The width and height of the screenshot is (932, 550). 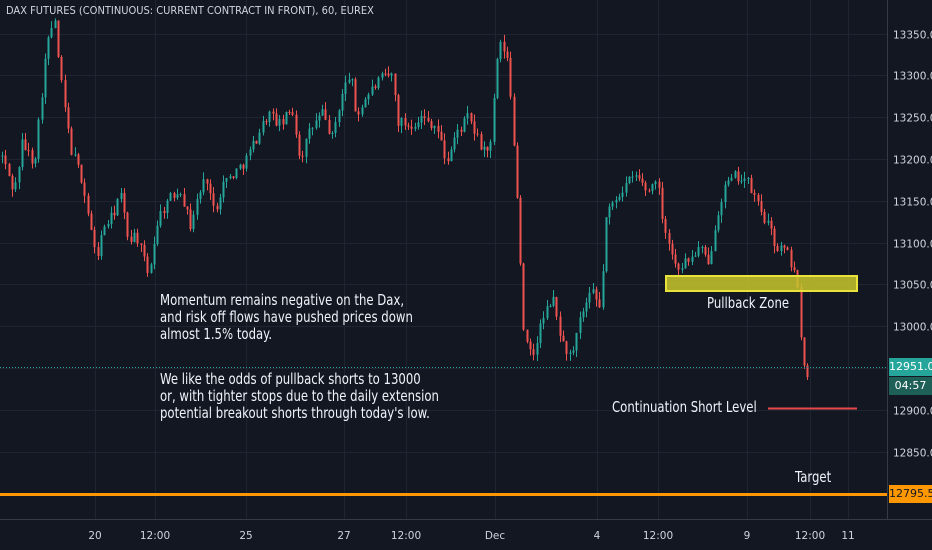 I want to click on time-tick-label: Dec, so click(x=495, y=536).